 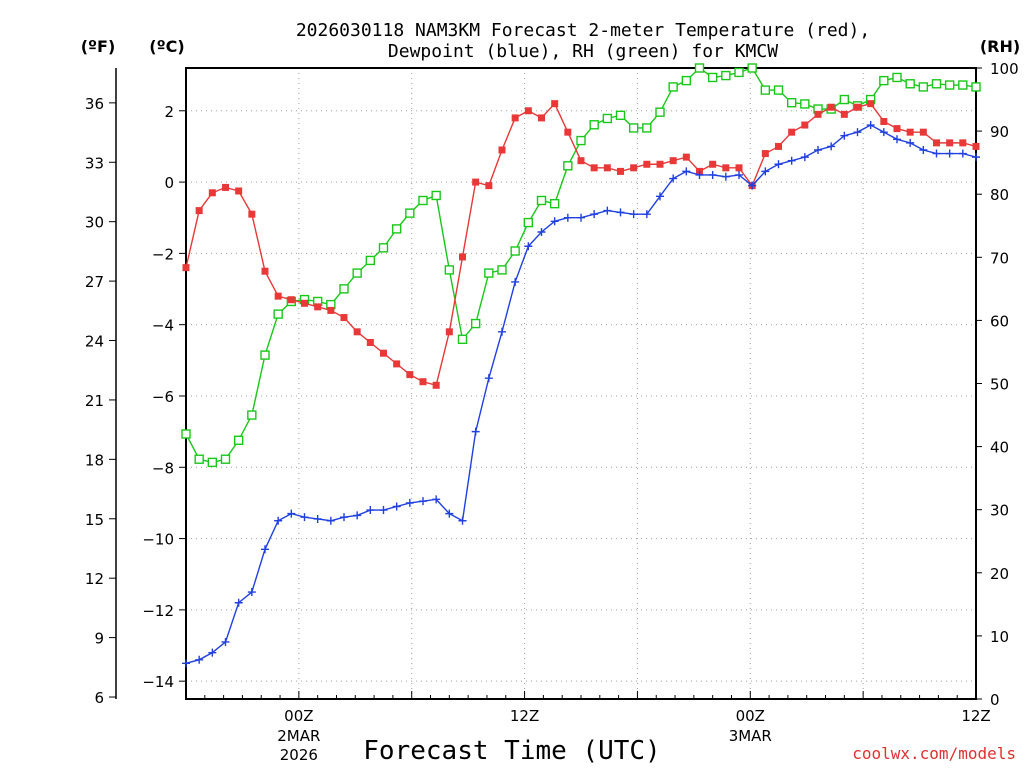 What do you see at coordinates (999, 574) in the screenshot?
I see `rh-tick-label: 20` at bounding box center [999, 574].